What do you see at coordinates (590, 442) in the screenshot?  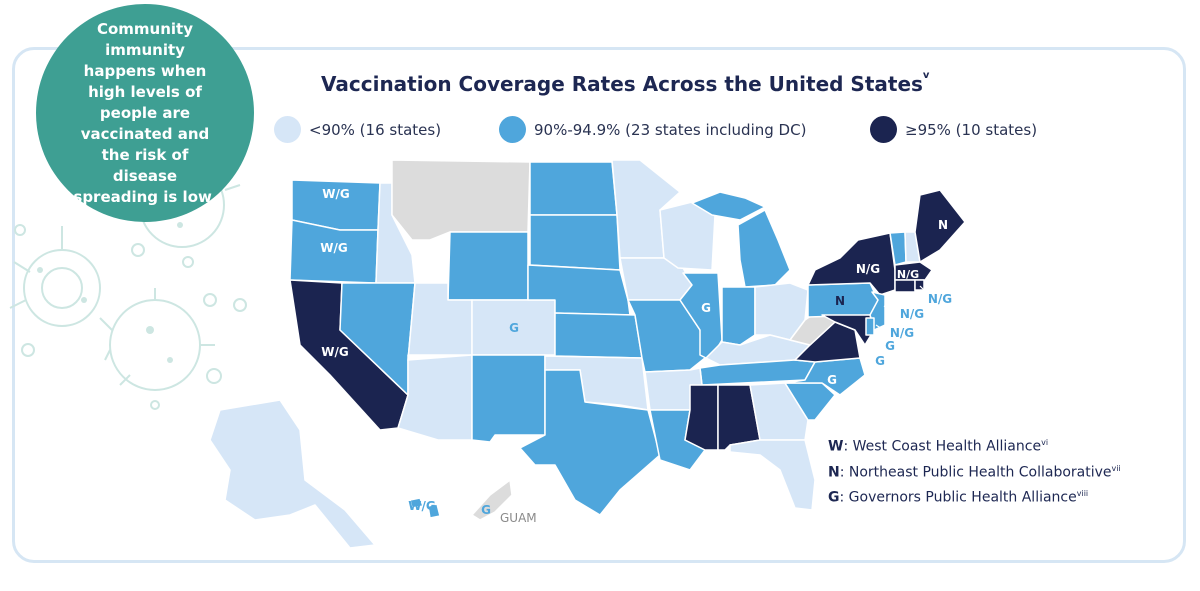 I see `state-texas` at bounding box center [590, 442].